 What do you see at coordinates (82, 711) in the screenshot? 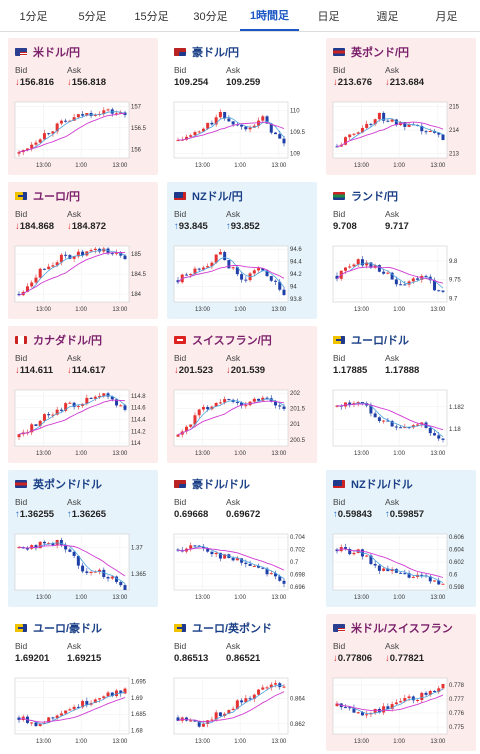
I see `candlestick-chart: 1.695 1.69 1.685 1.68 13:00 1:00 13:00` at bounding box center [82, 711].